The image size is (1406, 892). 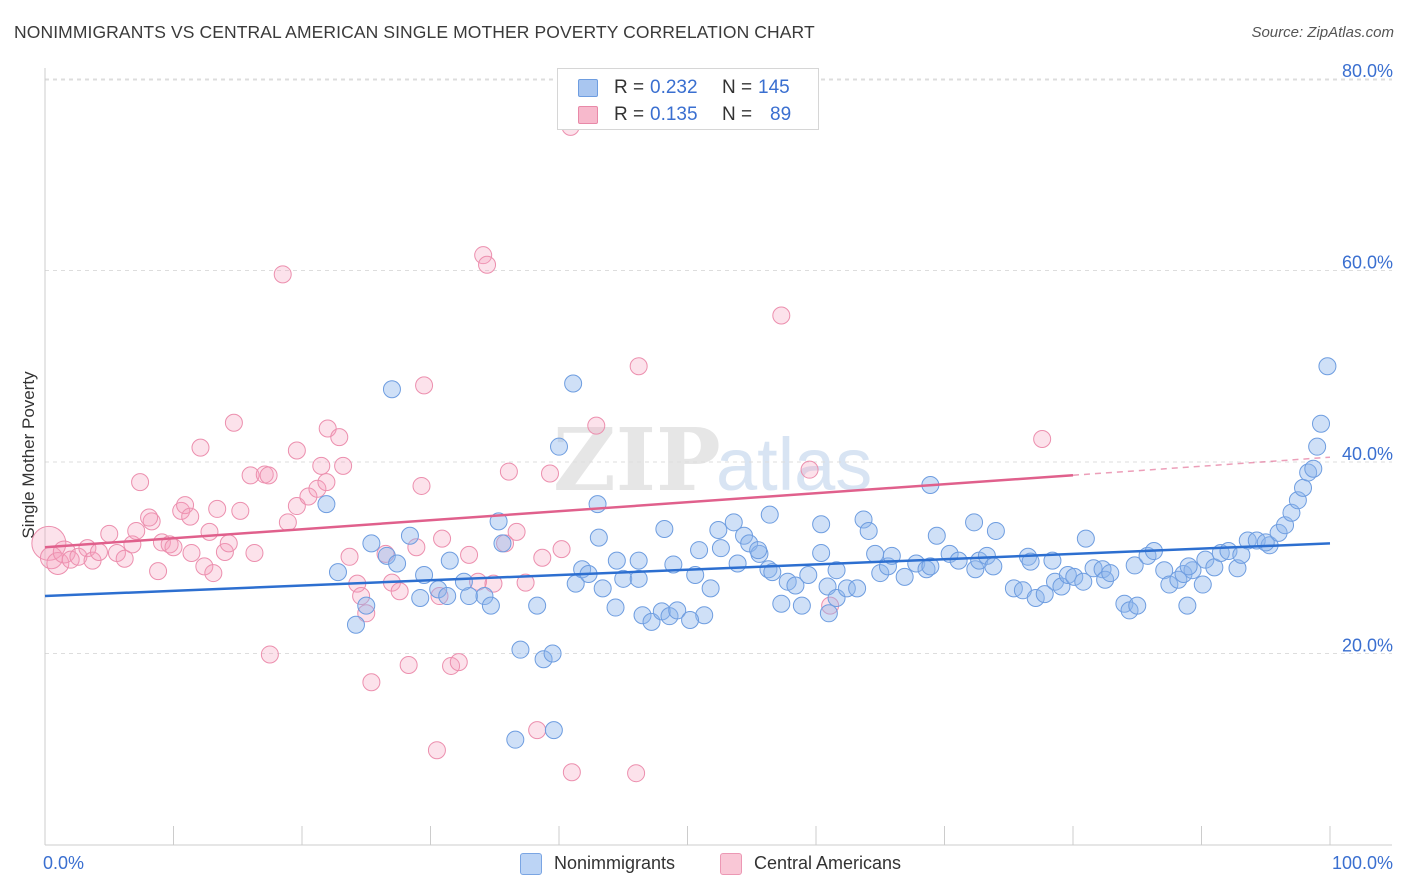 I want to click on watermark: ZIP atlas, so click(x=712, y=460).